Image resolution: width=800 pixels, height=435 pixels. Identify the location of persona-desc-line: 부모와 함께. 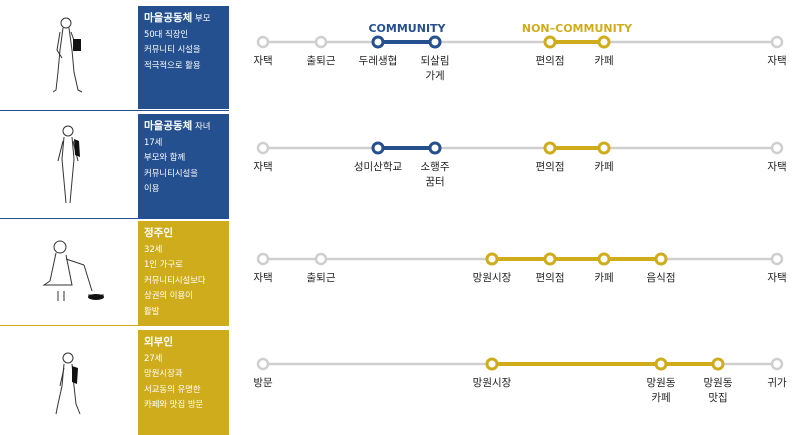
(165, 157).